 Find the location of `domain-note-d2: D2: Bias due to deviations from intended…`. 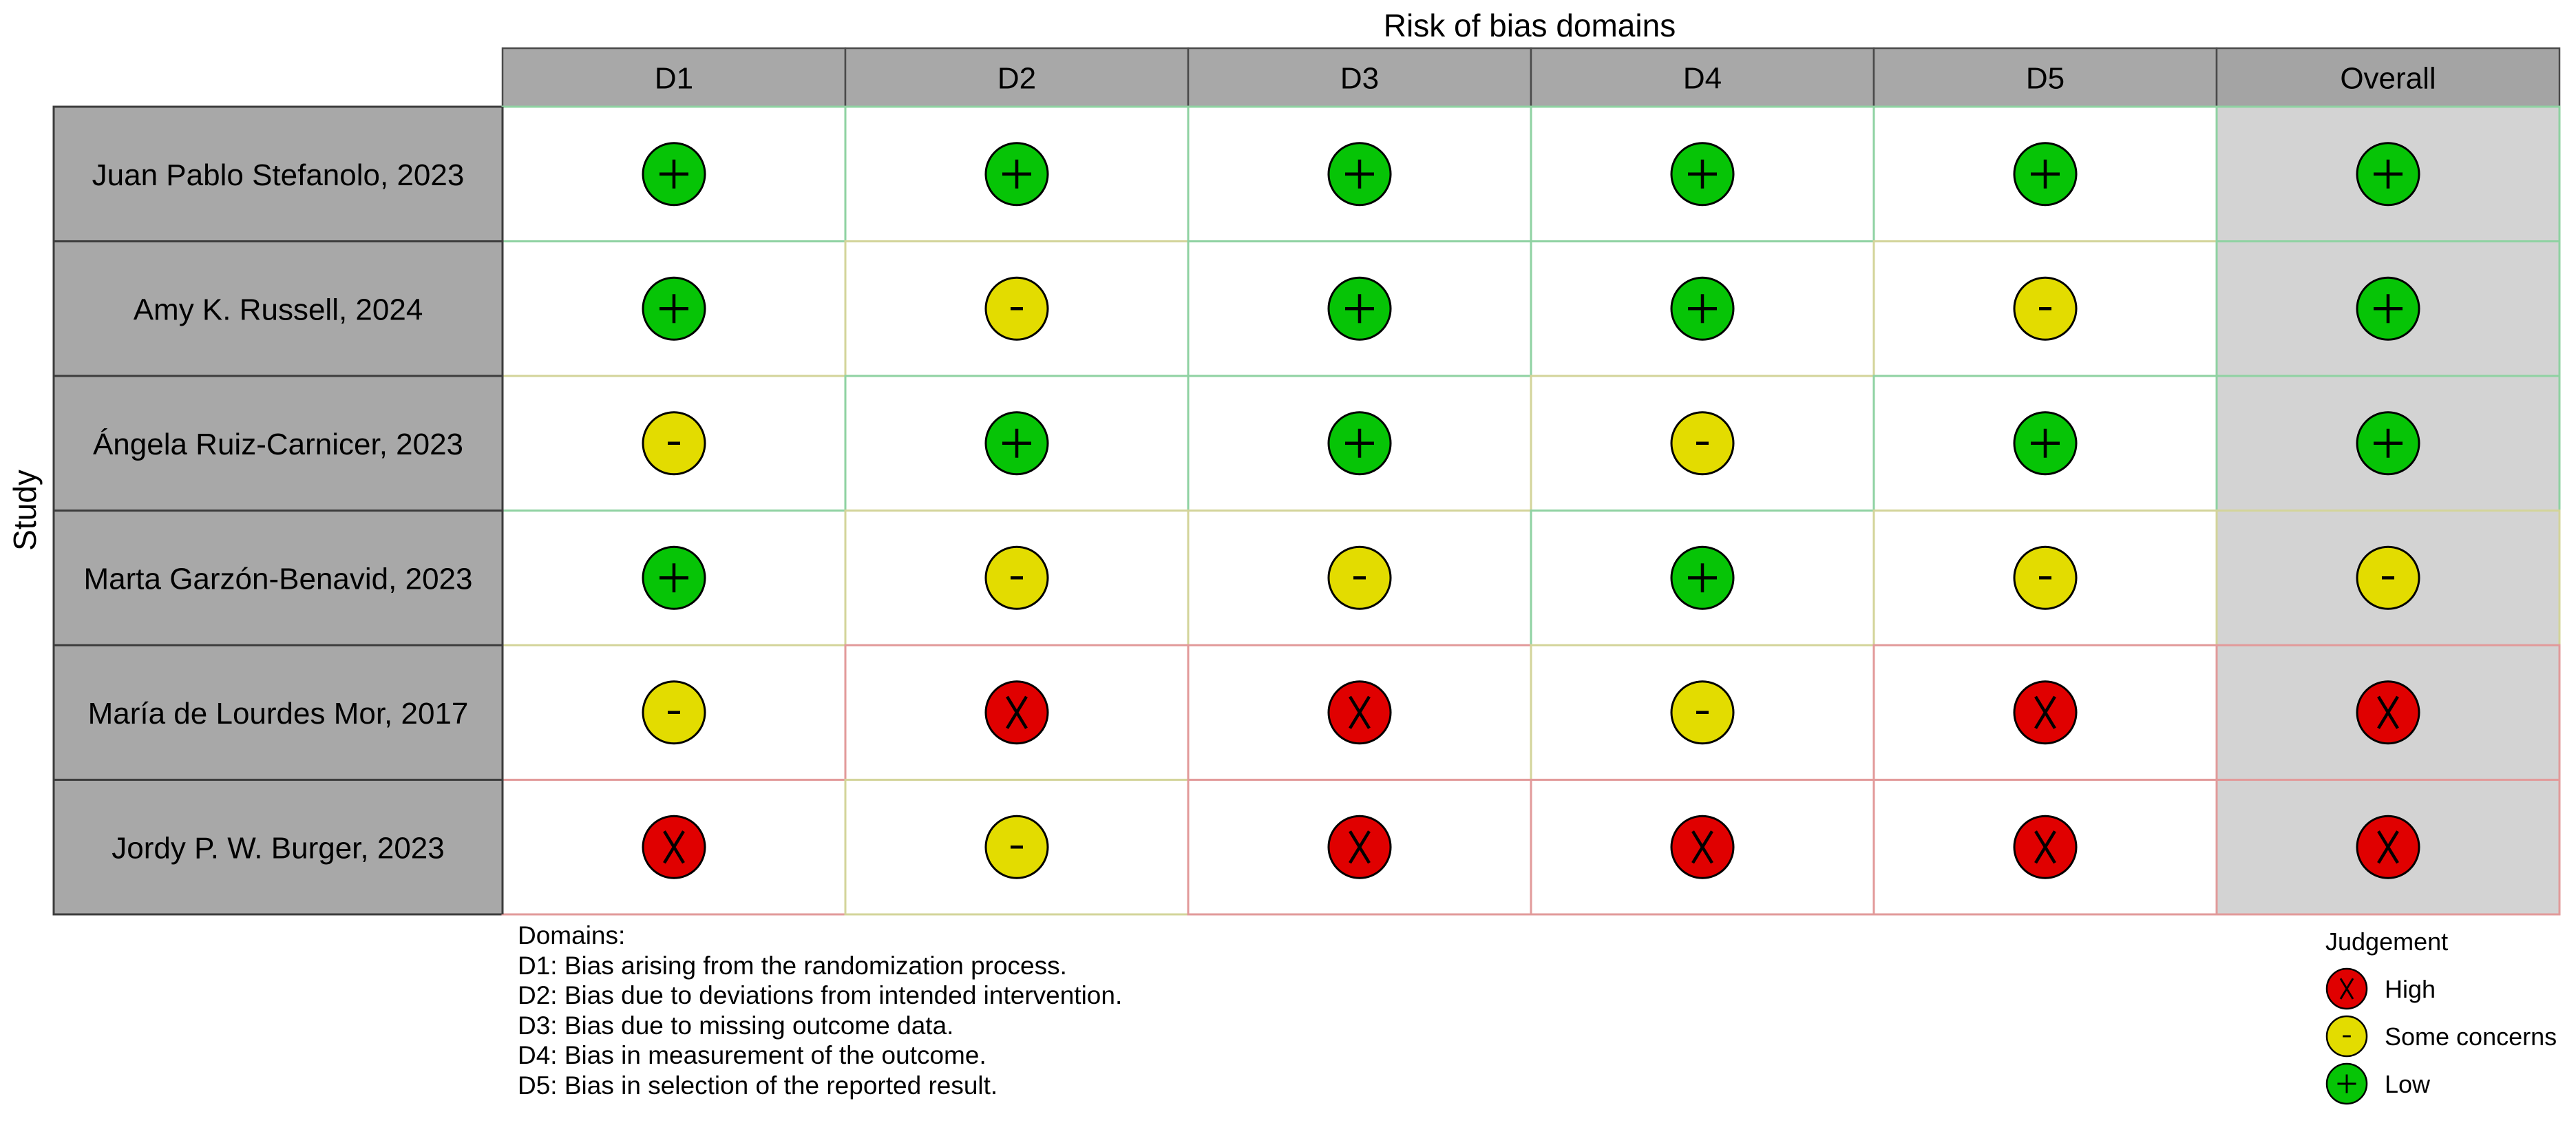

domain-note-d2: D2: Bias due to deviations from intended… is located at coordinates (820, 995).